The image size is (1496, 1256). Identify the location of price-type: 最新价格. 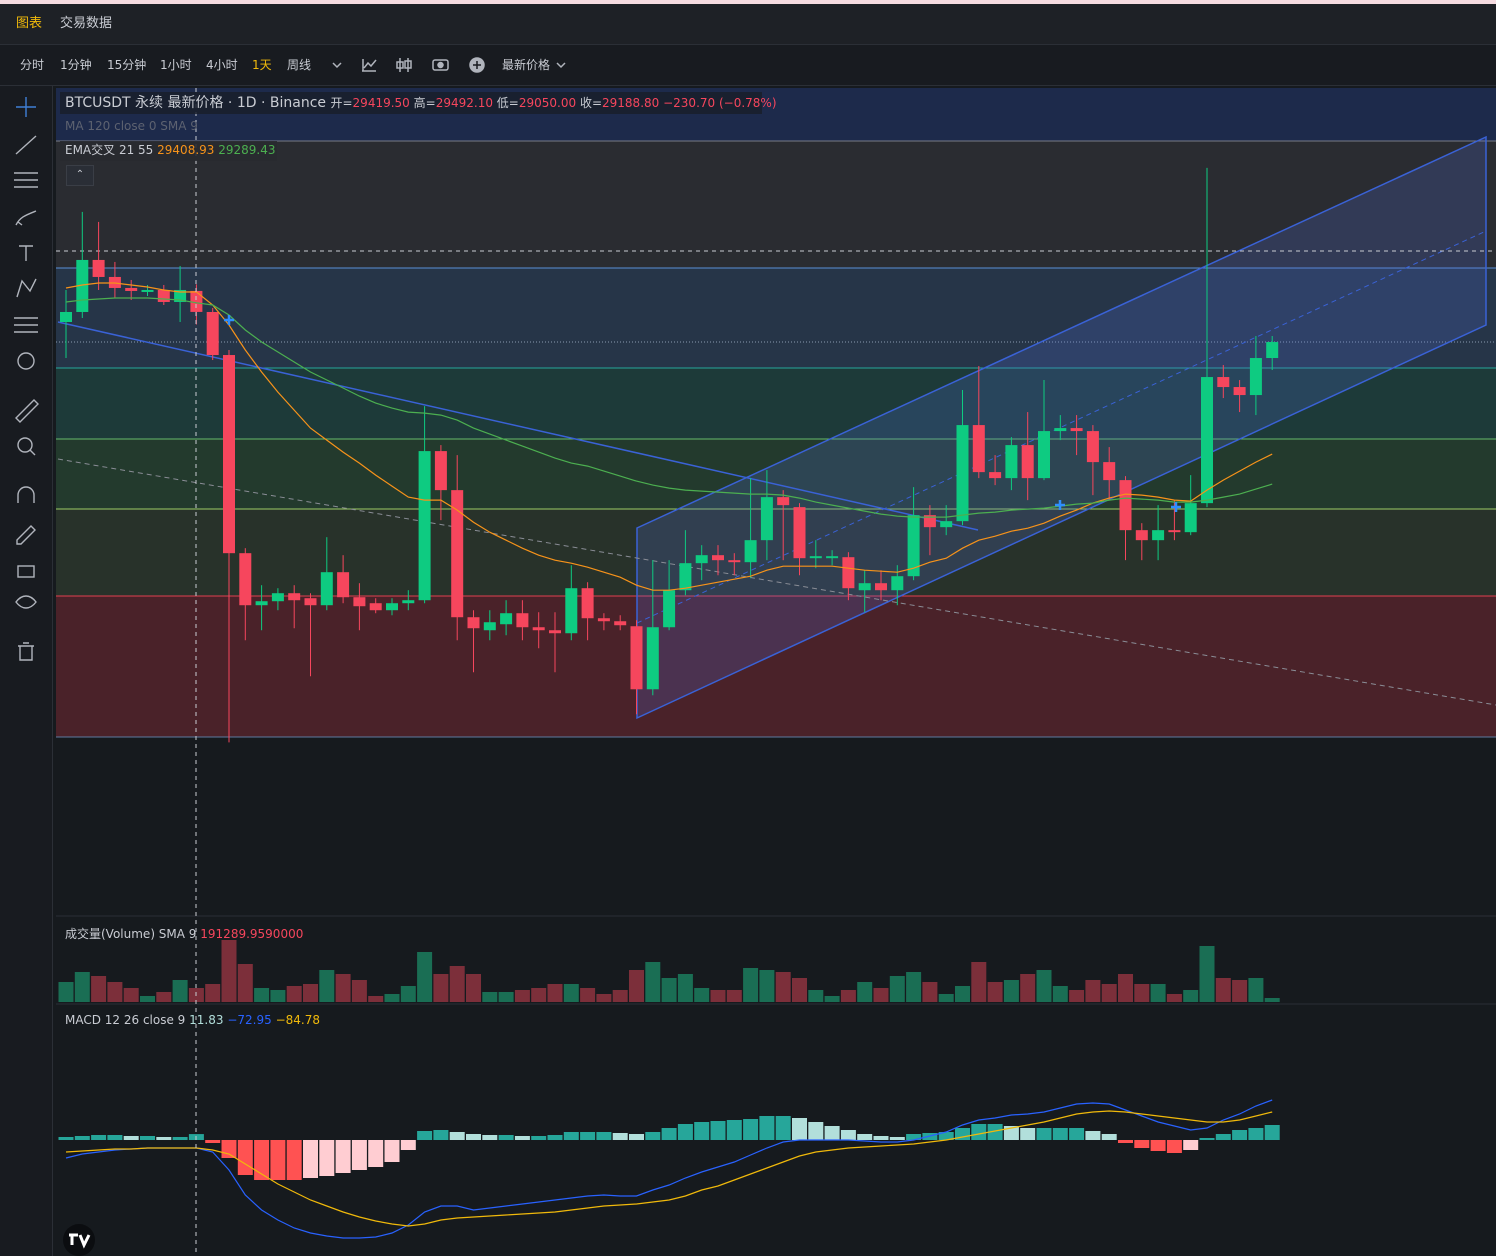
(526, 65).